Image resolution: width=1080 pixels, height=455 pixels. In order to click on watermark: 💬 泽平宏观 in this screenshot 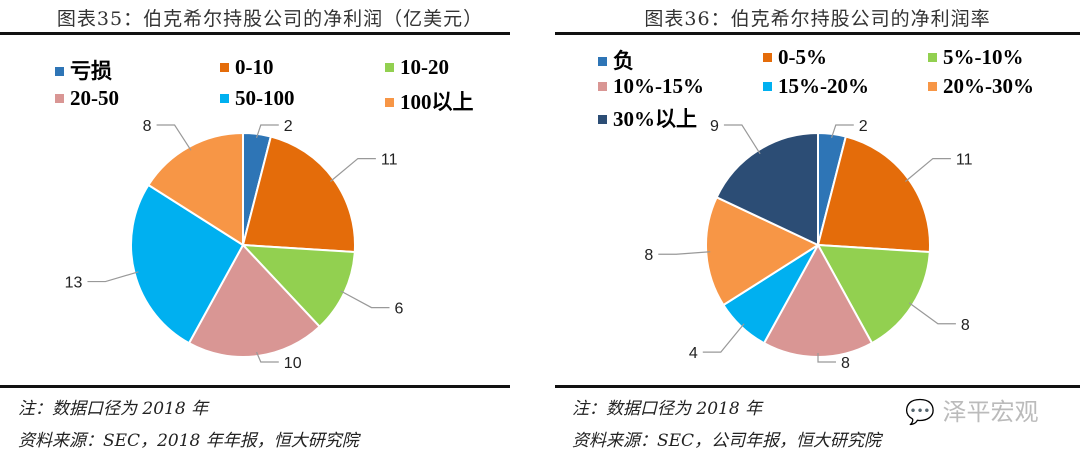, I will do `click(972, 409)`.